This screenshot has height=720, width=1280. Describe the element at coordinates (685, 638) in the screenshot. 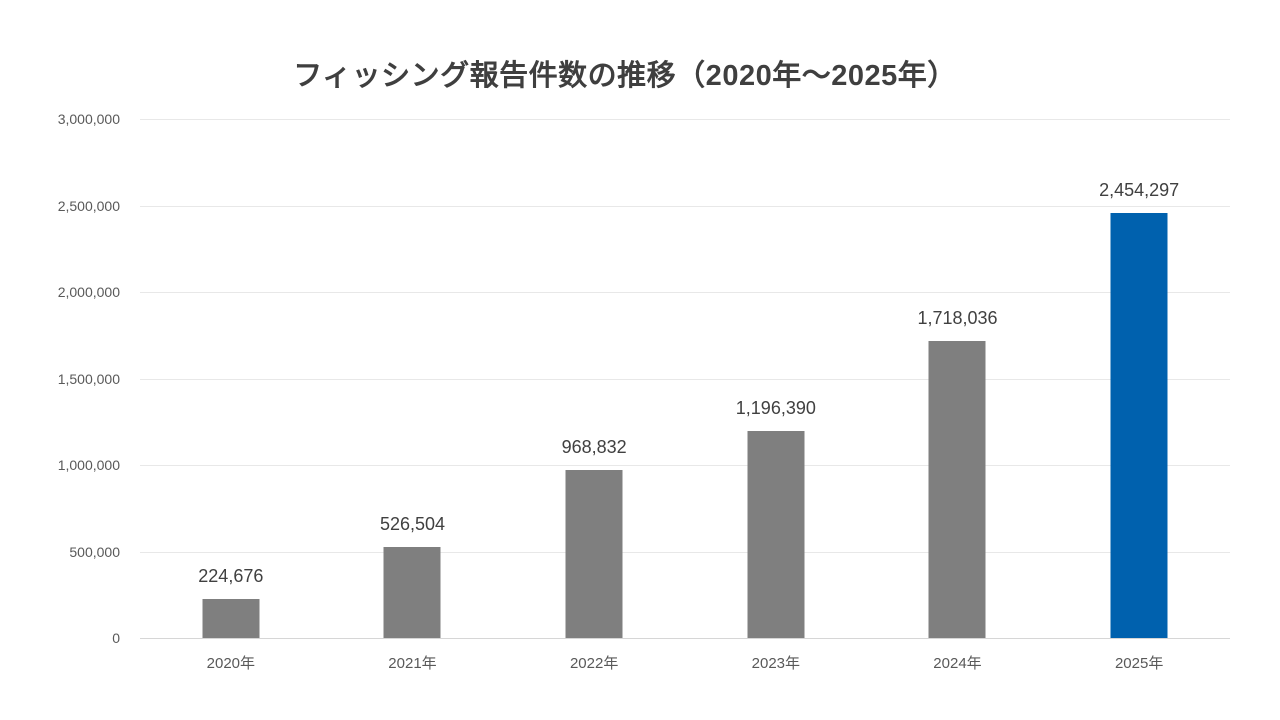

I see `x-axis-line` at that location.